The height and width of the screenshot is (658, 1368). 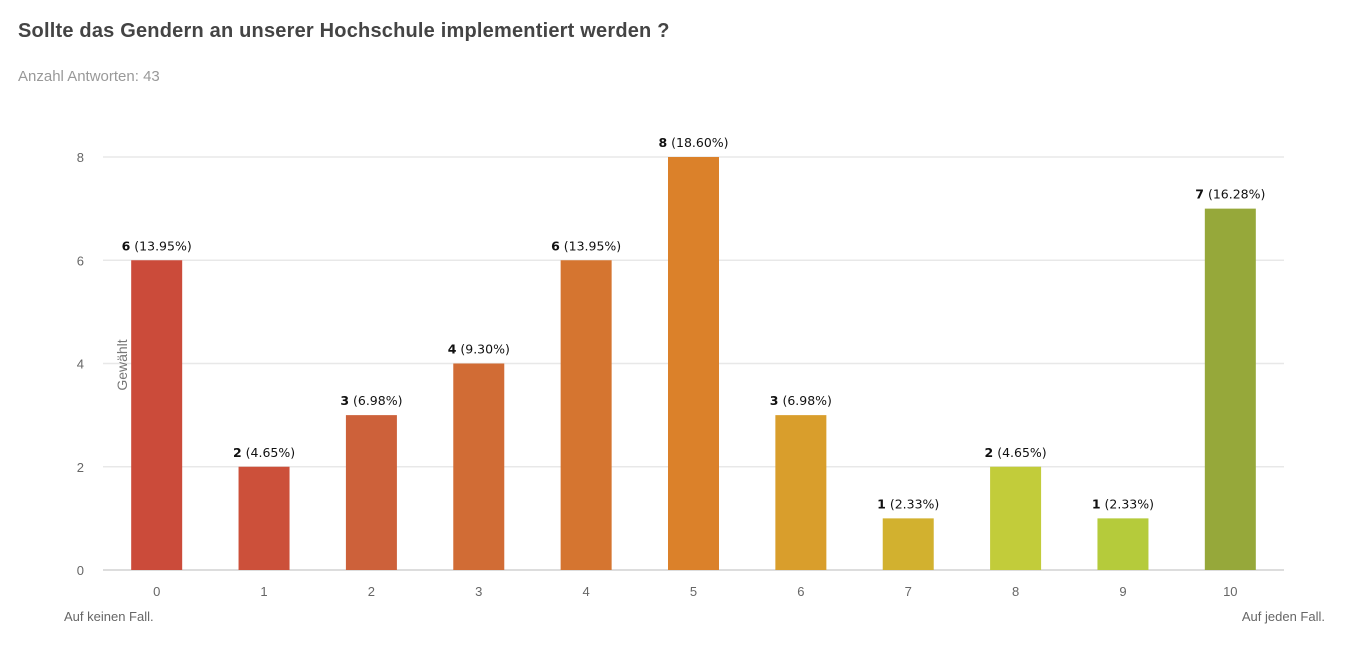 What do you see at coordinates (479, 349) in the screenshot?
I see `data-label: 4 (9.30%)` at bounding box center [479, 349].